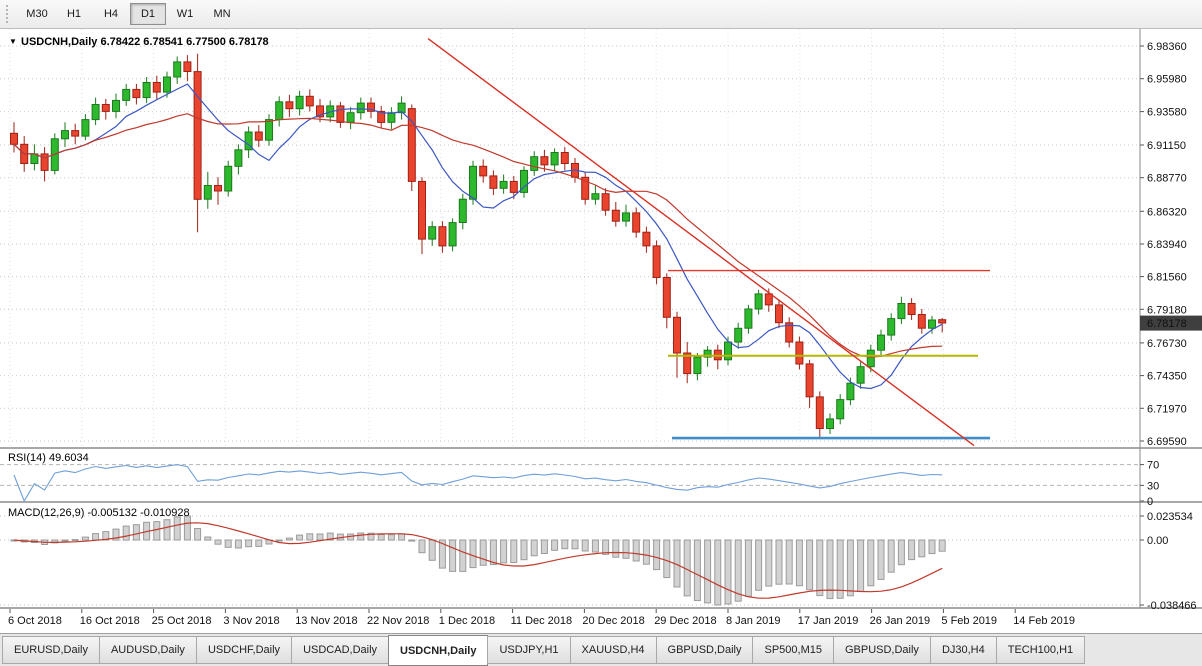  Describe the element at coordinates (613, 650) in the screenshot. I see `chart-tab-xauusd-h4: XAUUSD,H4` at that location.